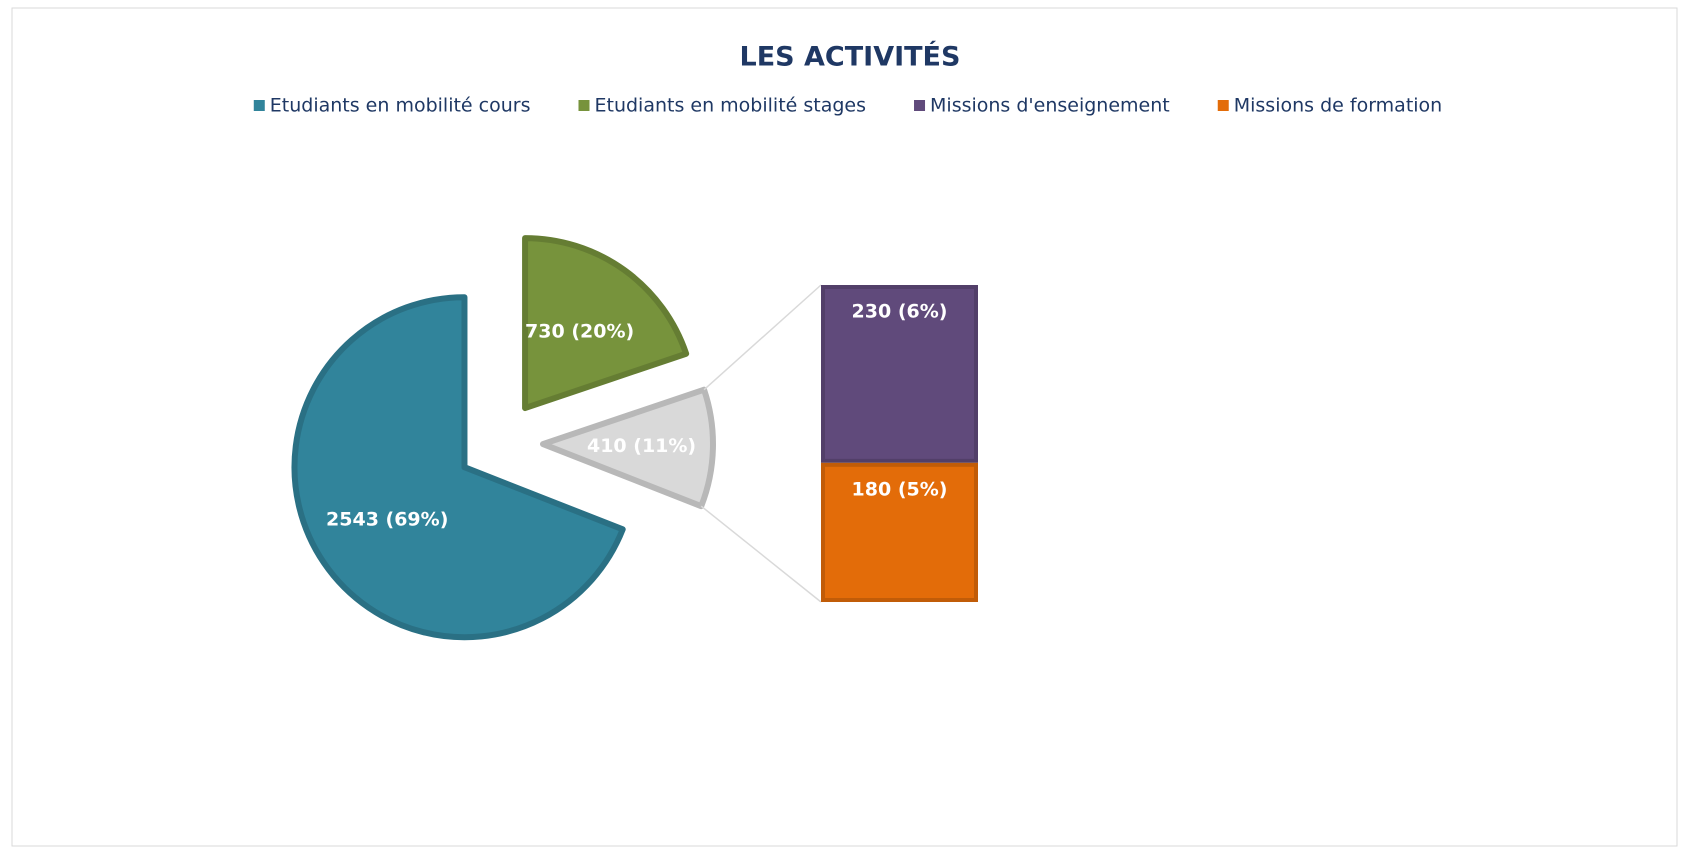 The image size is (1681, 851). I want to click on legend-label: Missions d'enseignement, so click(1050, 106).